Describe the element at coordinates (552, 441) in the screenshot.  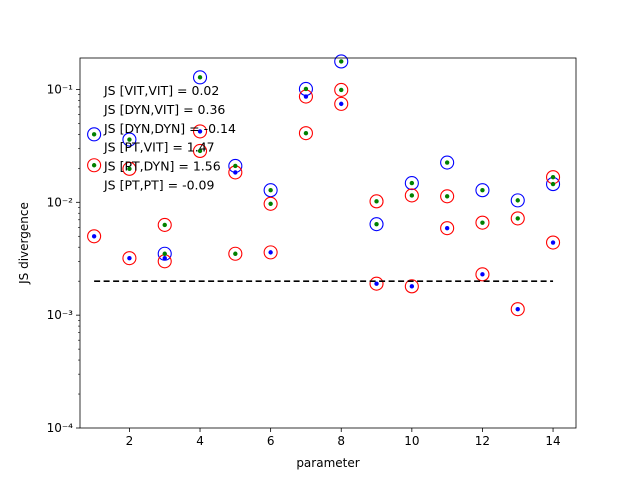
I see `x-tick-label: 14` at that location.